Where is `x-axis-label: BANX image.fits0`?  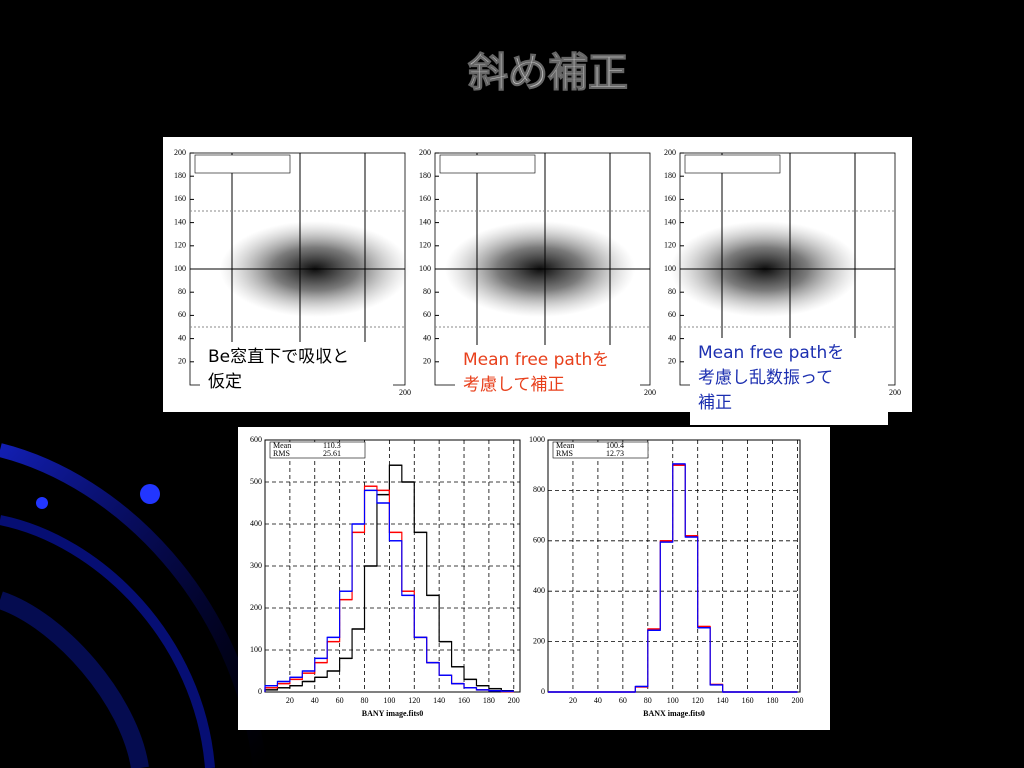 x-axis-label: BANX image.fits0 is located at coordinates (674, 713).